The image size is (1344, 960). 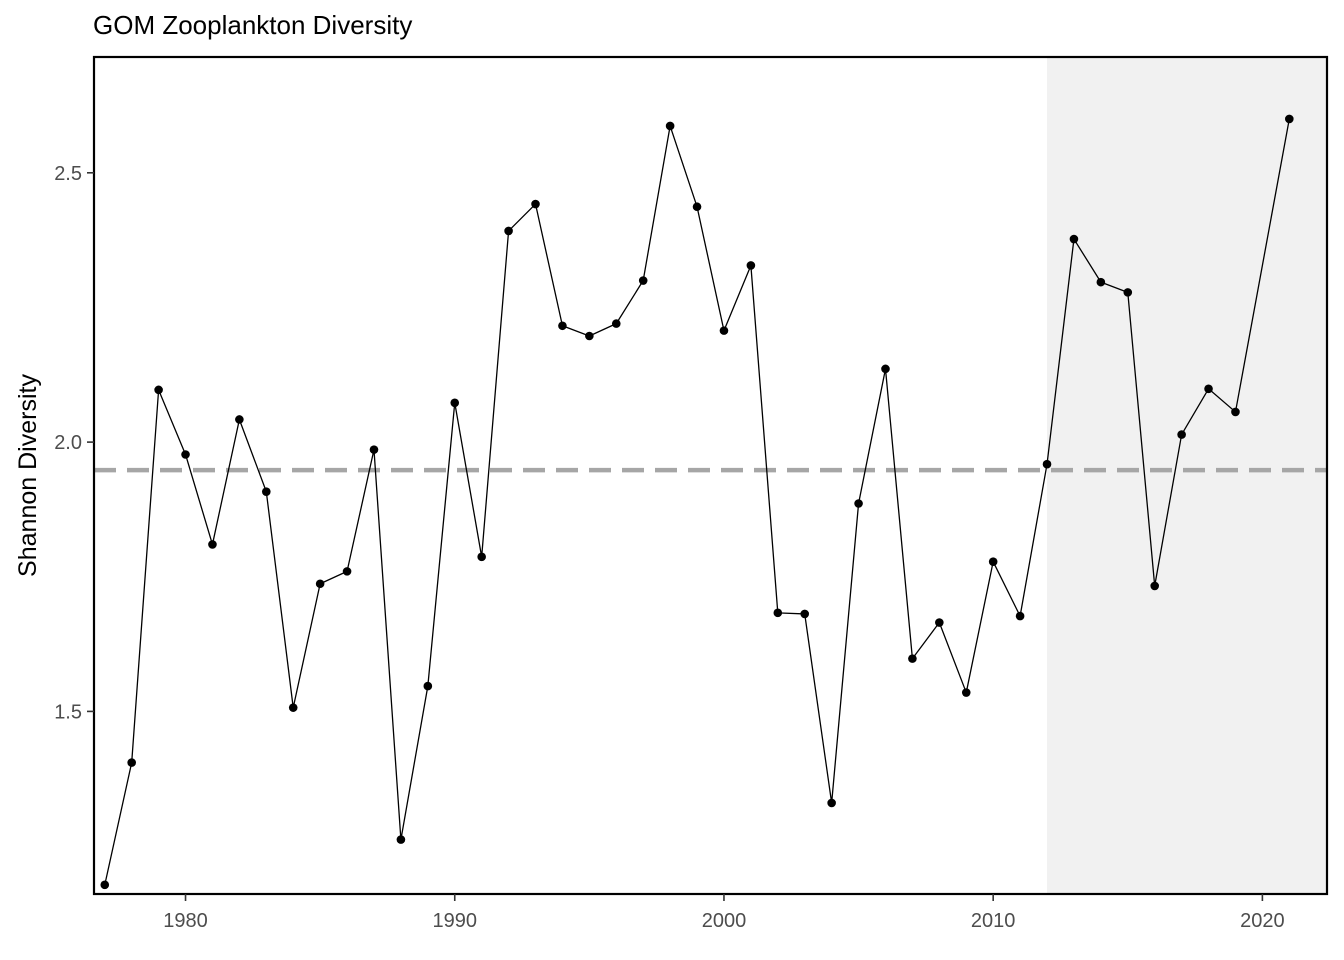 What do you see at coordinates (724, 921) in the screenshot?
I see `x-tick-label: 2000` at bounding box center [724, 921].